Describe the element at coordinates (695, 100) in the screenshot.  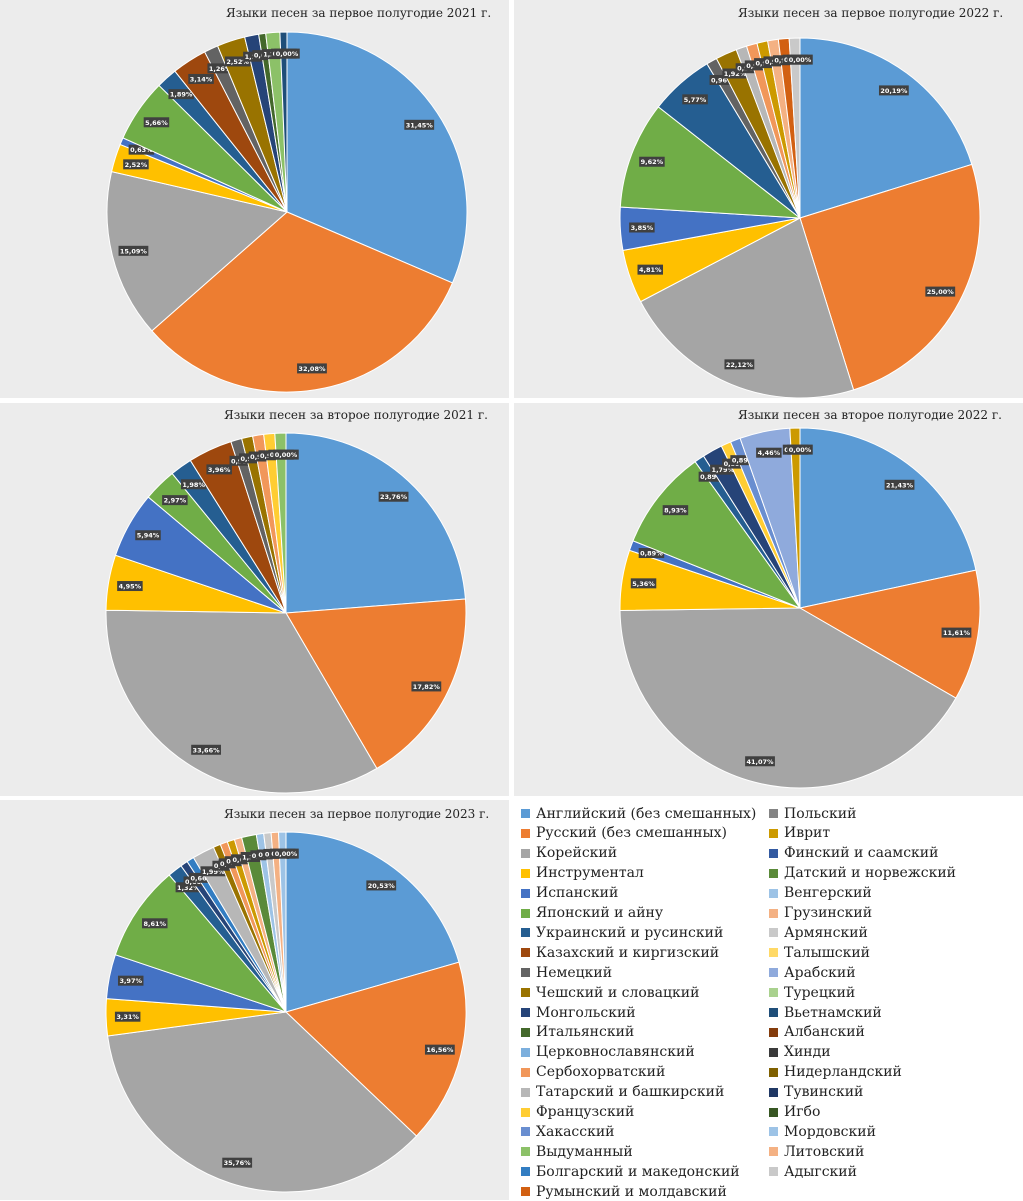
I see `data-label-text: 5,77%` at that location.